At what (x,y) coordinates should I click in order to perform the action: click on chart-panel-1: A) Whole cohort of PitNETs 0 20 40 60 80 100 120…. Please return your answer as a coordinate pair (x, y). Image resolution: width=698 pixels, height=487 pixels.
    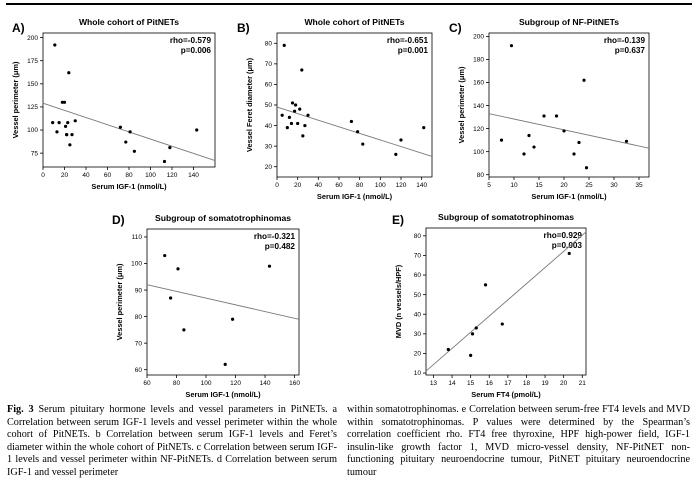
    Looking at the image, I should click on (113, 104).